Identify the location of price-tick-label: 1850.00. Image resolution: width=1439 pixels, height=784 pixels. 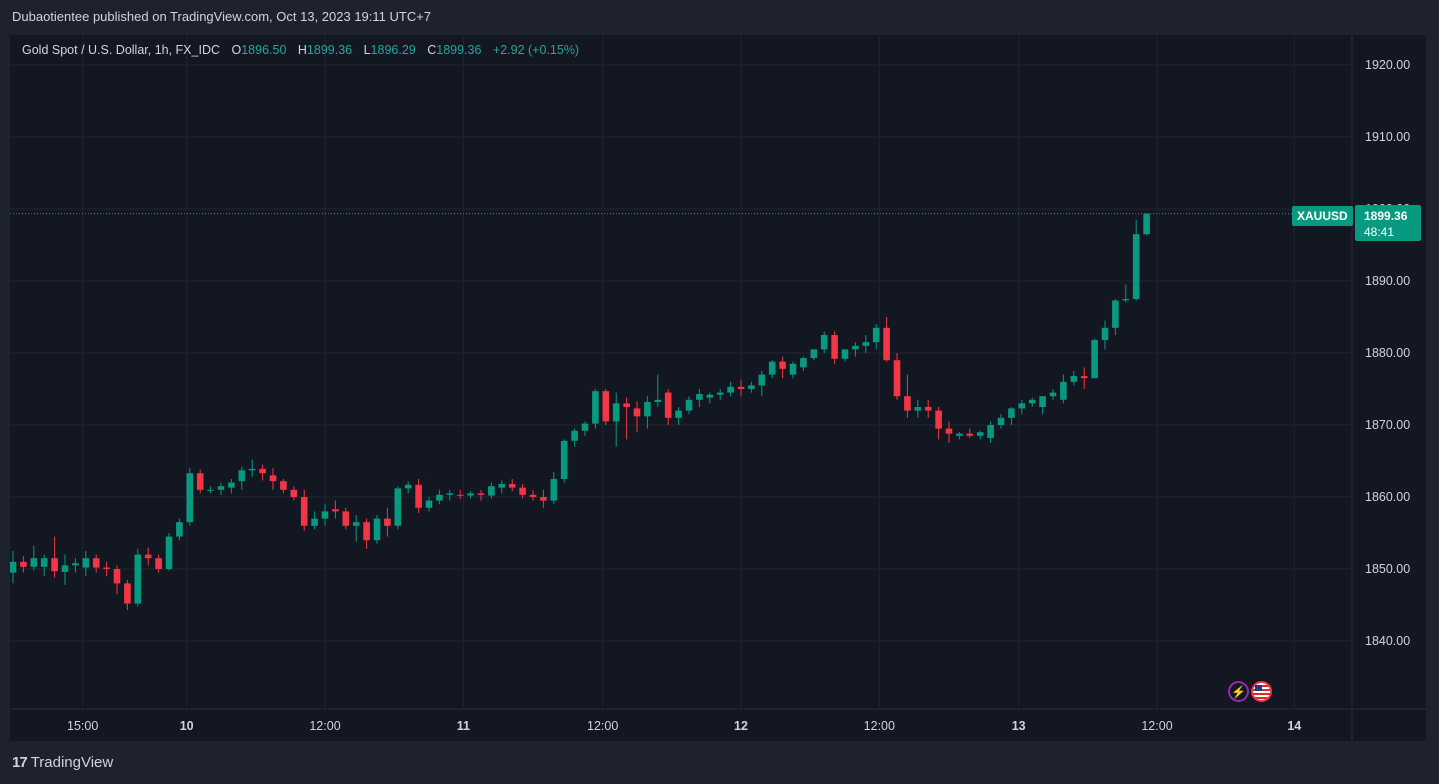
(1387, 569).